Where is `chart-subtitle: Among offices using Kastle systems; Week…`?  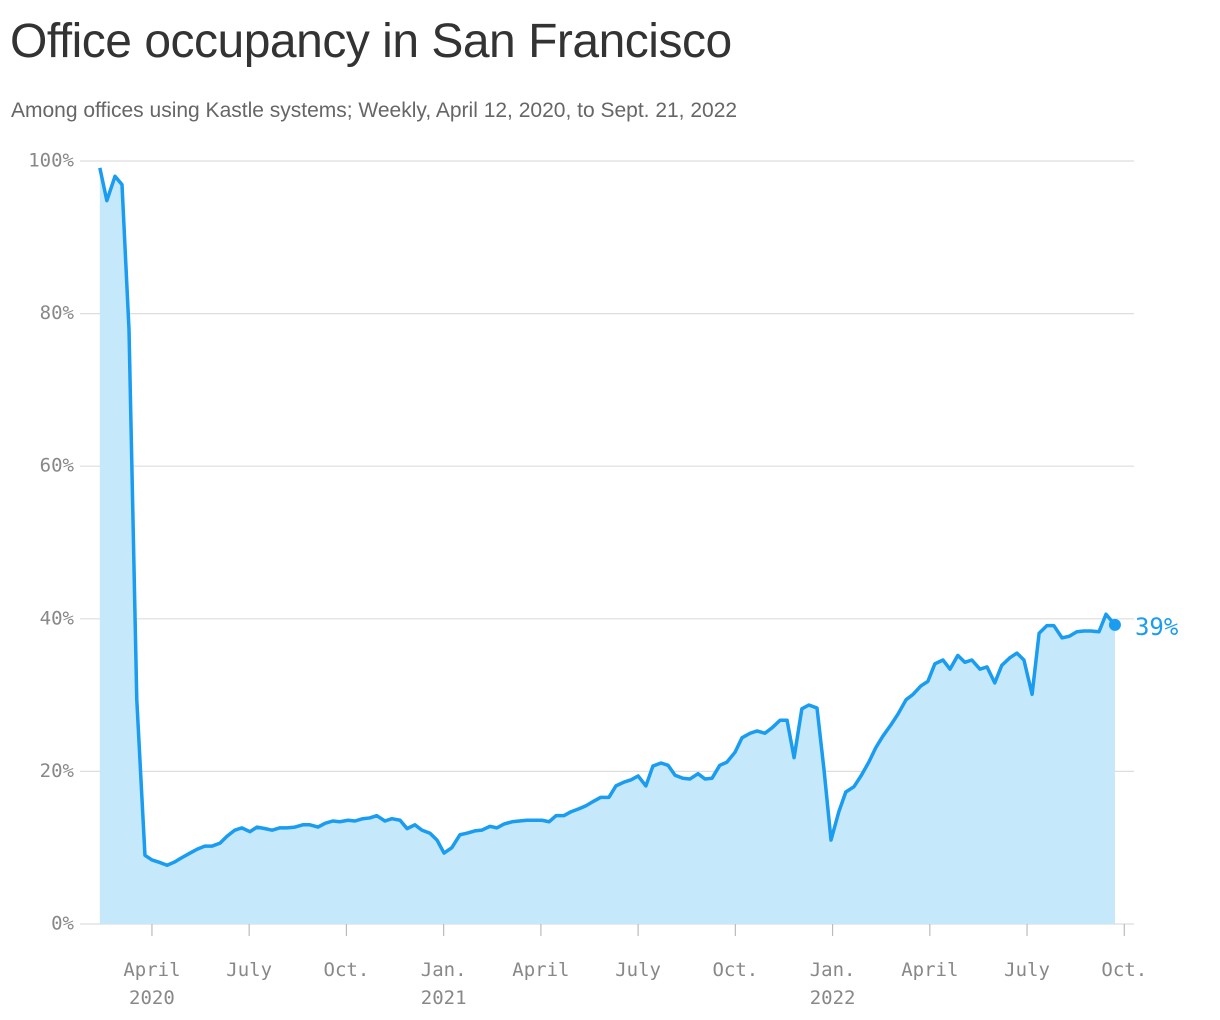 chart-subtitle: Among offices using Kastle systems; Week… is located at coordinates (374, 110).